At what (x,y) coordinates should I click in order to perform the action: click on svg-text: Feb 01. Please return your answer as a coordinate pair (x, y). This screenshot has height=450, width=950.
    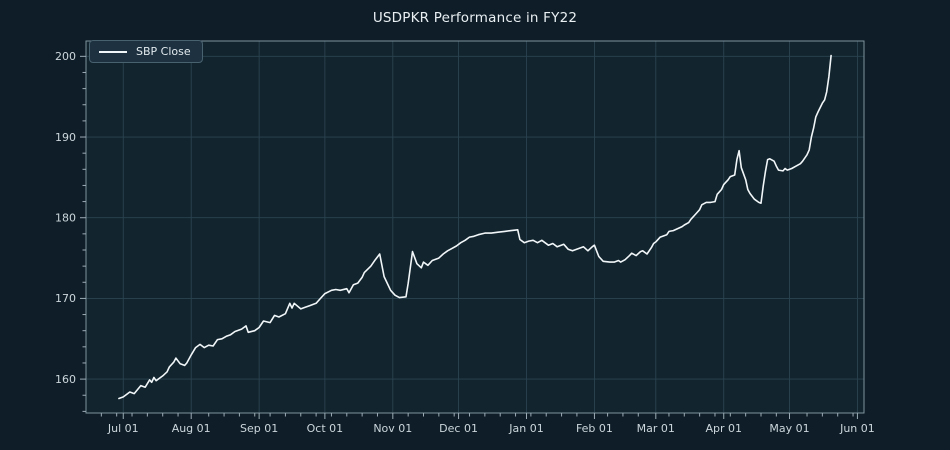
    Looking at the image, I should click on (594, 428).